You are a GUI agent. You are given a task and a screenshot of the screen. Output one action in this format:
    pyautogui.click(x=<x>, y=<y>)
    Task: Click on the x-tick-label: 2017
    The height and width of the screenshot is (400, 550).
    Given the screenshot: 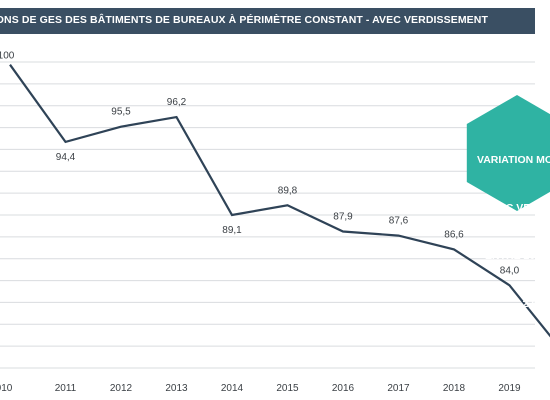 What is the action you would take?
    pyautogui.click(x=398, y=388)
    